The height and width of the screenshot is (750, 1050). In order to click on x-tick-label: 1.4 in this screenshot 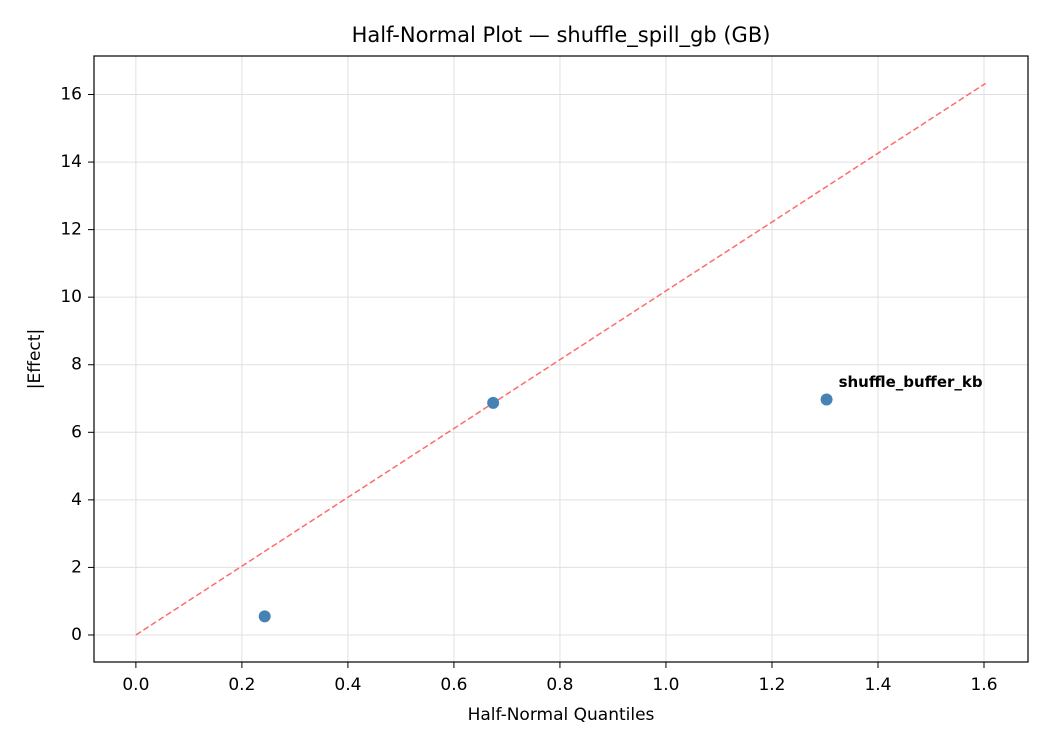, I will do `click(877, 685)`.